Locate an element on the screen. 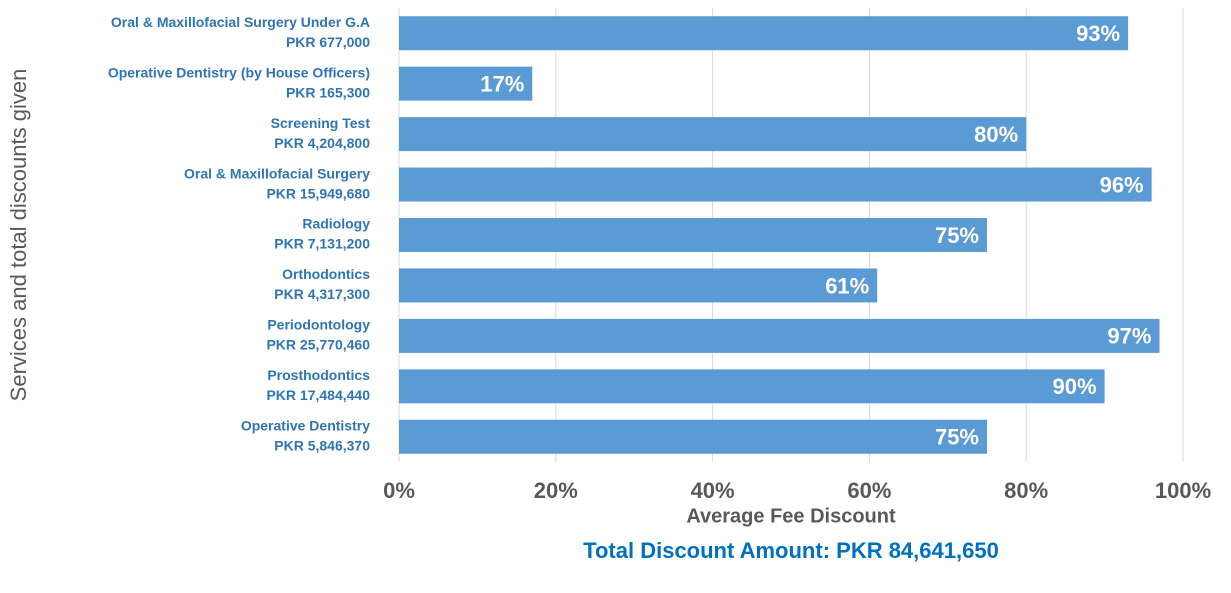  y-tick-sublabel: PKR 4,317,300 is located at coordinates (322, 294).